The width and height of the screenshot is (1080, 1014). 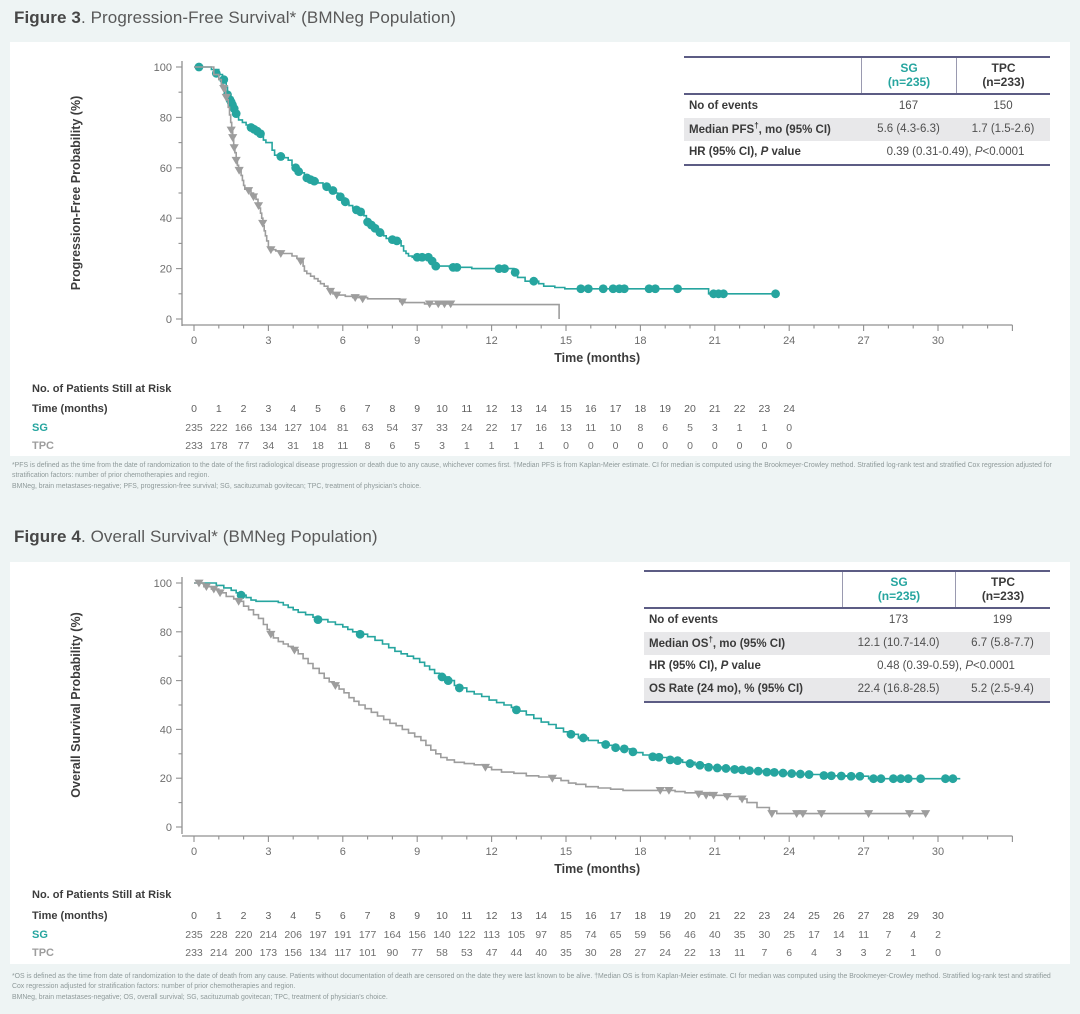 I want to click on at-risk-sg-value: 228, so click(x=219, y=935).